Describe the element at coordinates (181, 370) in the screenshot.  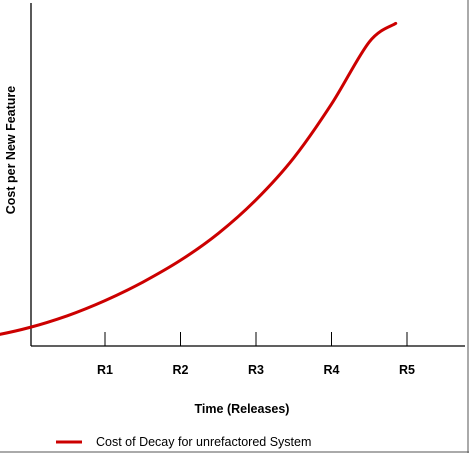
I see `x-tick-label-r2: R2` at that location.